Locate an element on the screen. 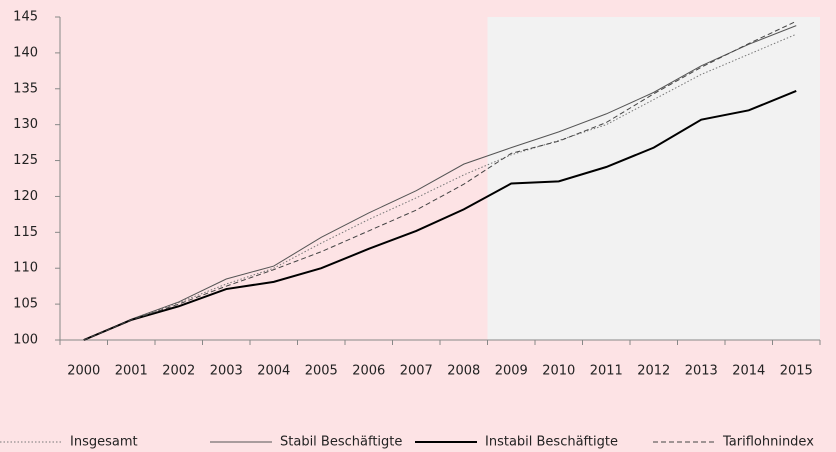 The height and width of the screenshot is (452, 836). x-tick-label: 2001 is located at coordinates (131, 371).